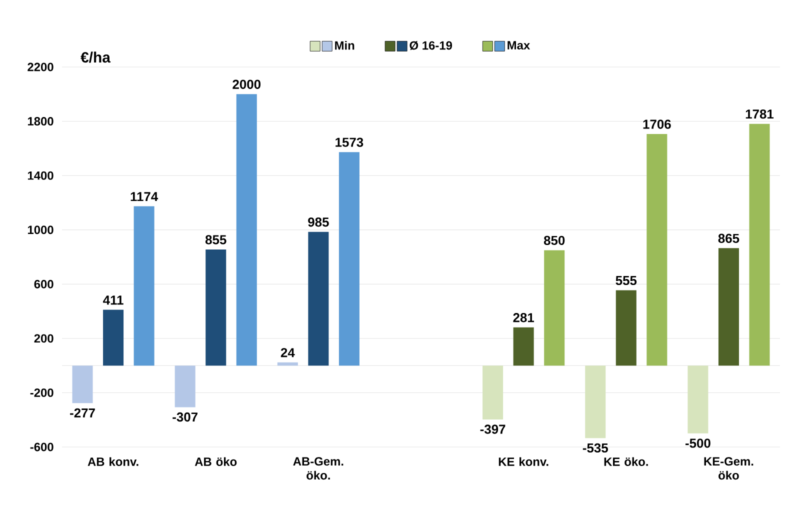 The height and width of the screenshot is (517, 800). What do you see at coordinates (729, 238) in the screenshot?
I see `data-label: 865` at bounding box center [729, 238].